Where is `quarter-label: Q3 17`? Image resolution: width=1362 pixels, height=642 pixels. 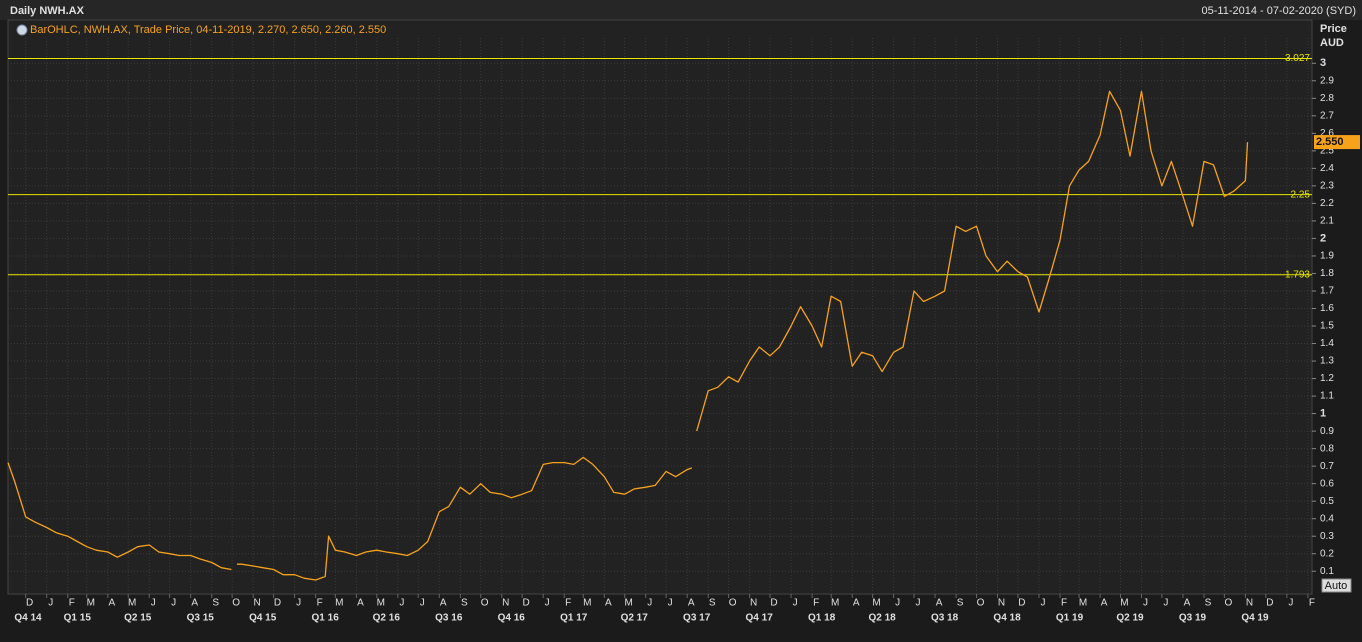
quarter-label: Q3 17 is located at coordinates (697, 618).